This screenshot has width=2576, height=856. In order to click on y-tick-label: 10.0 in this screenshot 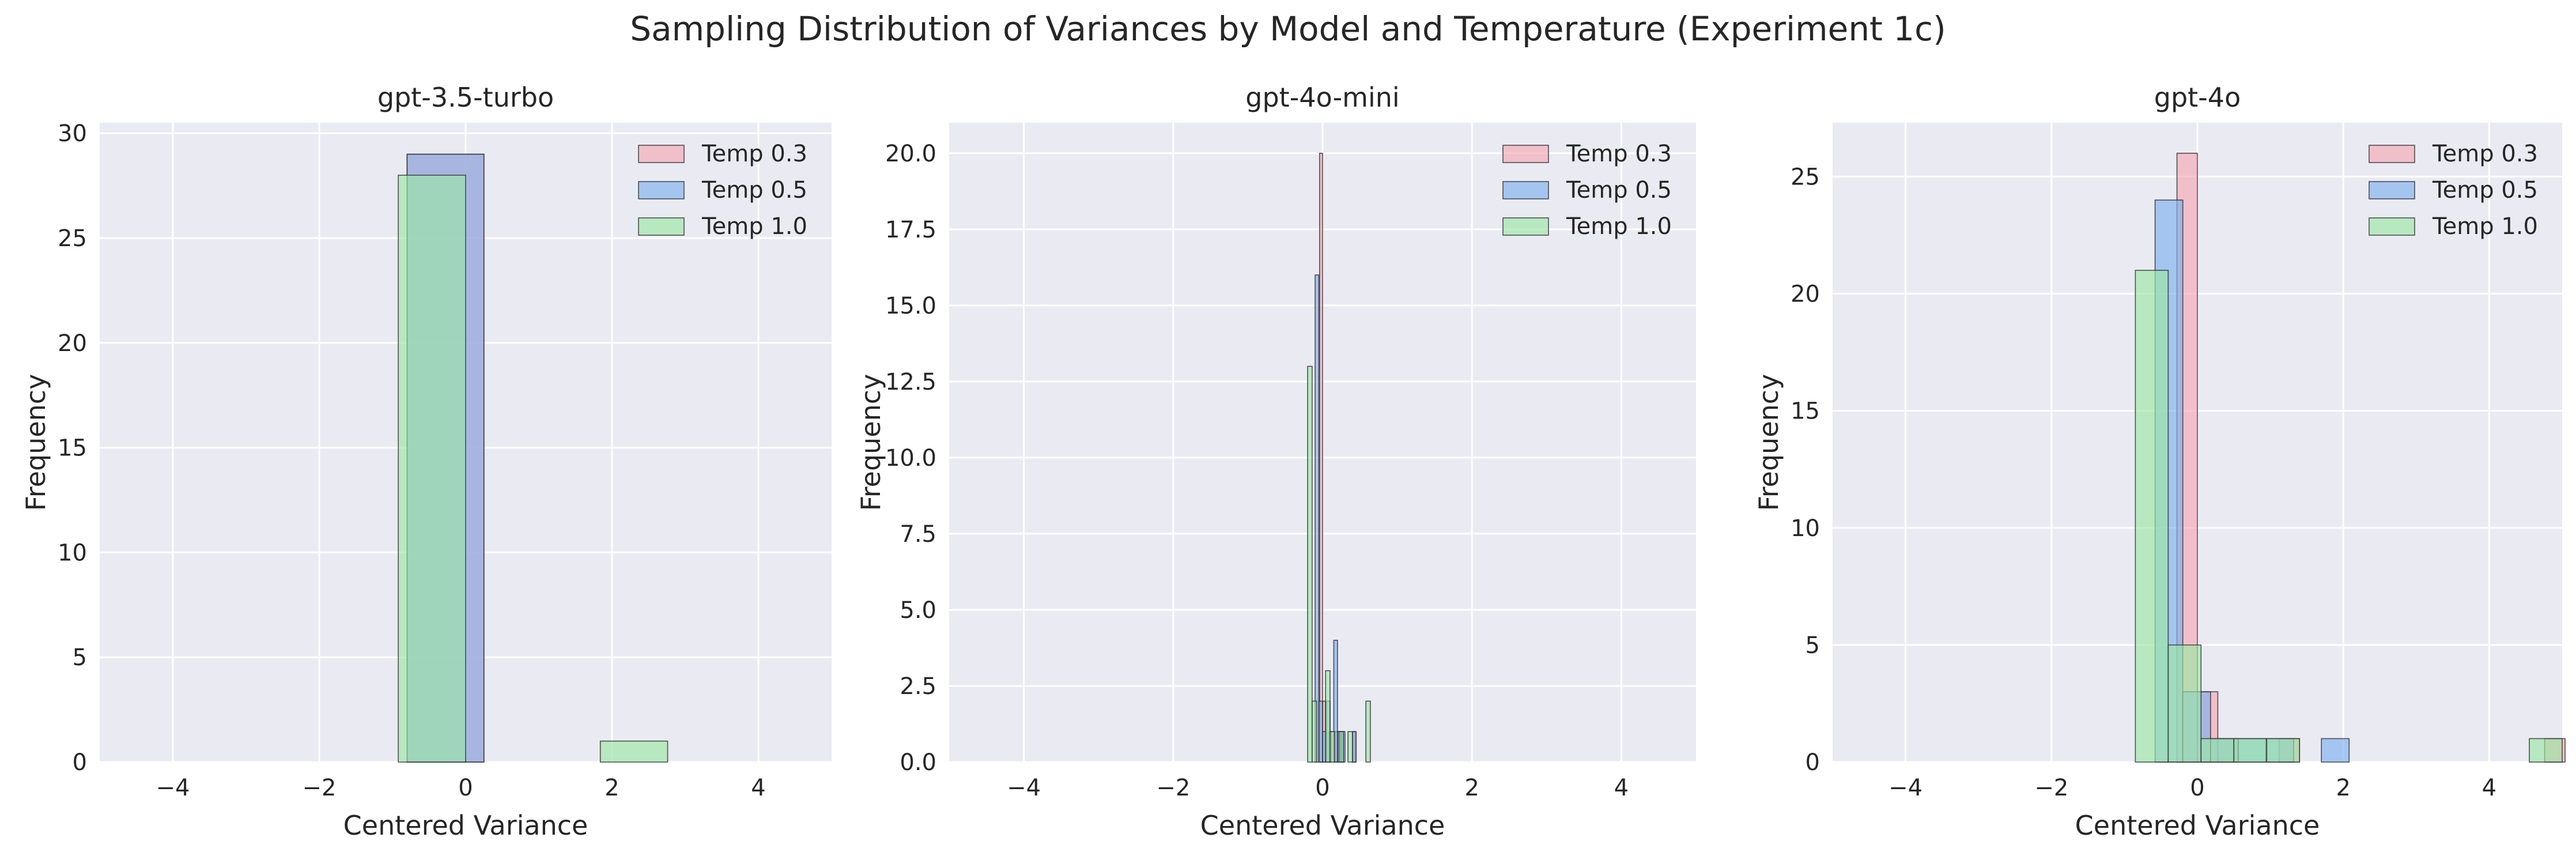, I will do `click(910, 458)`.